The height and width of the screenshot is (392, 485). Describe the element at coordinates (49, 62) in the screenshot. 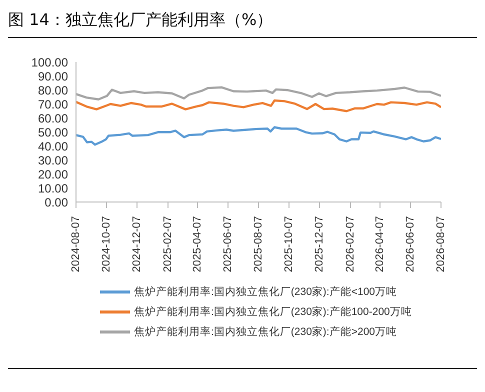

I see `y-tick-label: 100.00` at that location.